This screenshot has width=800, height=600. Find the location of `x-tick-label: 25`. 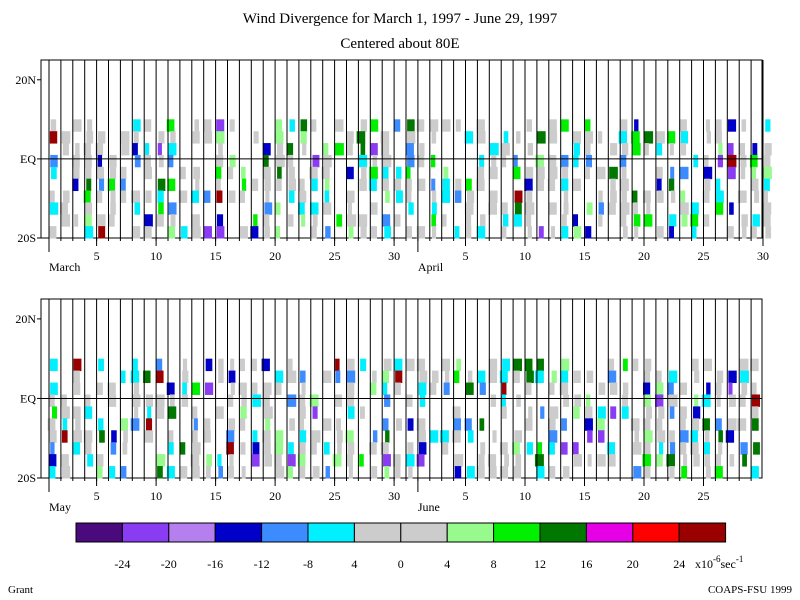

x-tick-label: 25 is located at coordinates (704, 256).